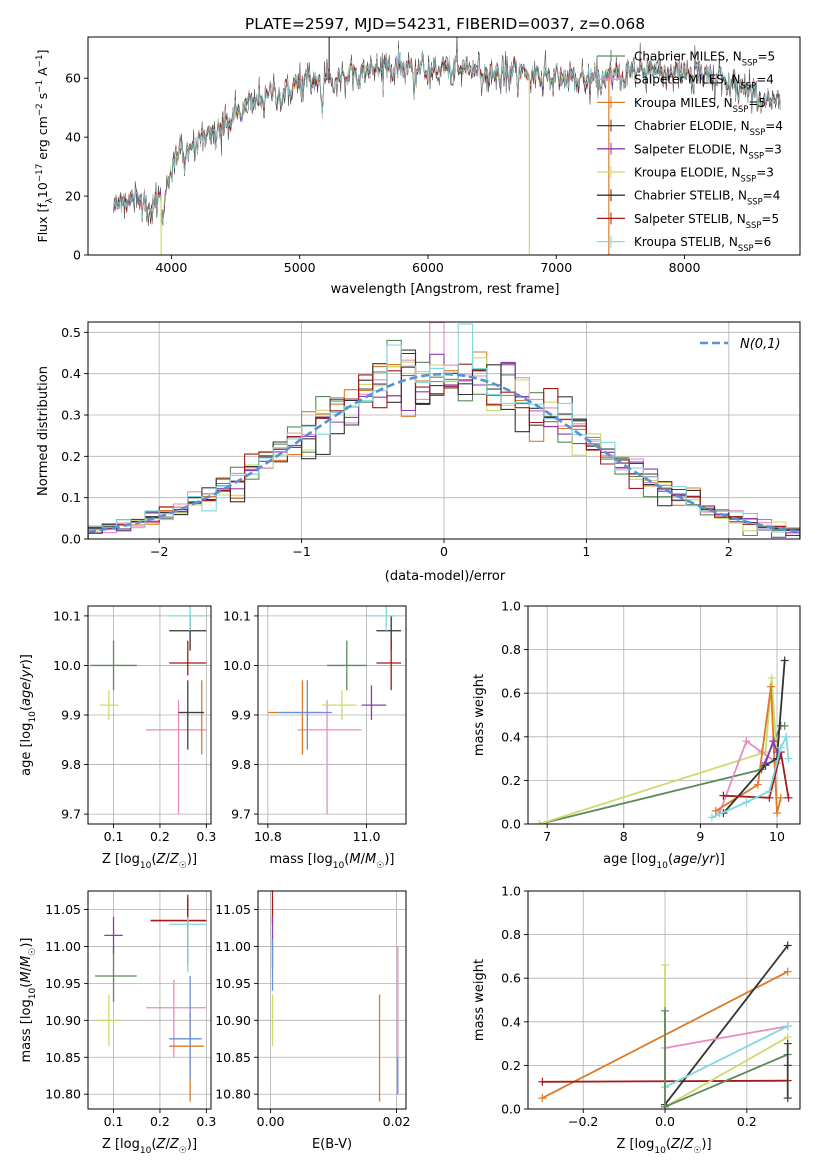 The height and width of the screenshot is (1170, 819). I want to click on y-tick-label: 10.1, so click(237, 615).